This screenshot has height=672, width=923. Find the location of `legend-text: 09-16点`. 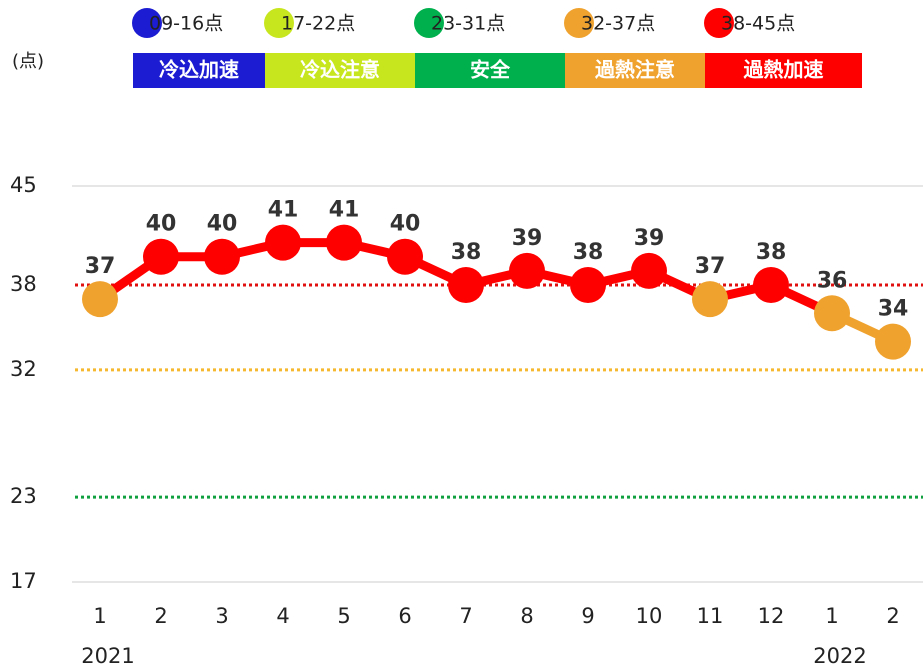

legend-text: 09-16点 is located at coordinates (186, 24).